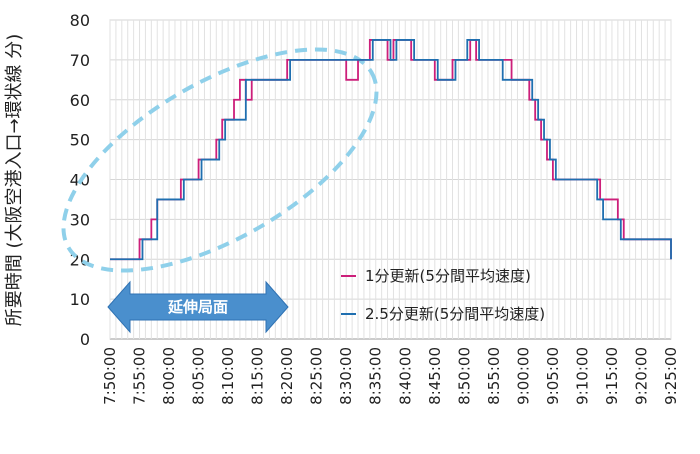  What do you see at coordinates (494, 376) in the screenshot?
I see `x-tick-label: 8:55:00` at bounding box center [494, 376].